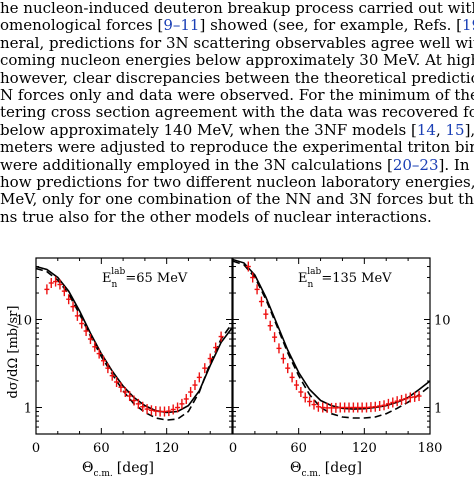 The width and height of the screenshot is (474, 481). Describe the element at coordinates (102, 474) in the screenshot. I see `x-label-sub: c.m.` at that location.